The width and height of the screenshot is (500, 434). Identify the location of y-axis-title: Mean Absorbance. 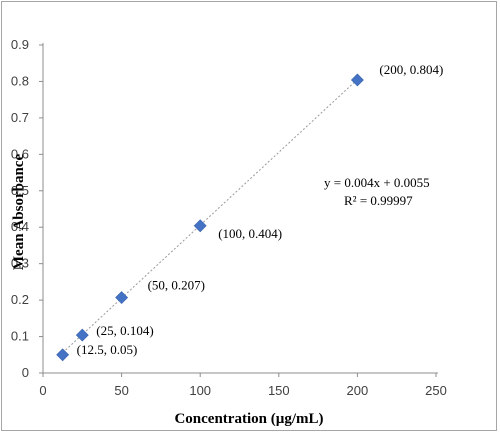
(19, 212).